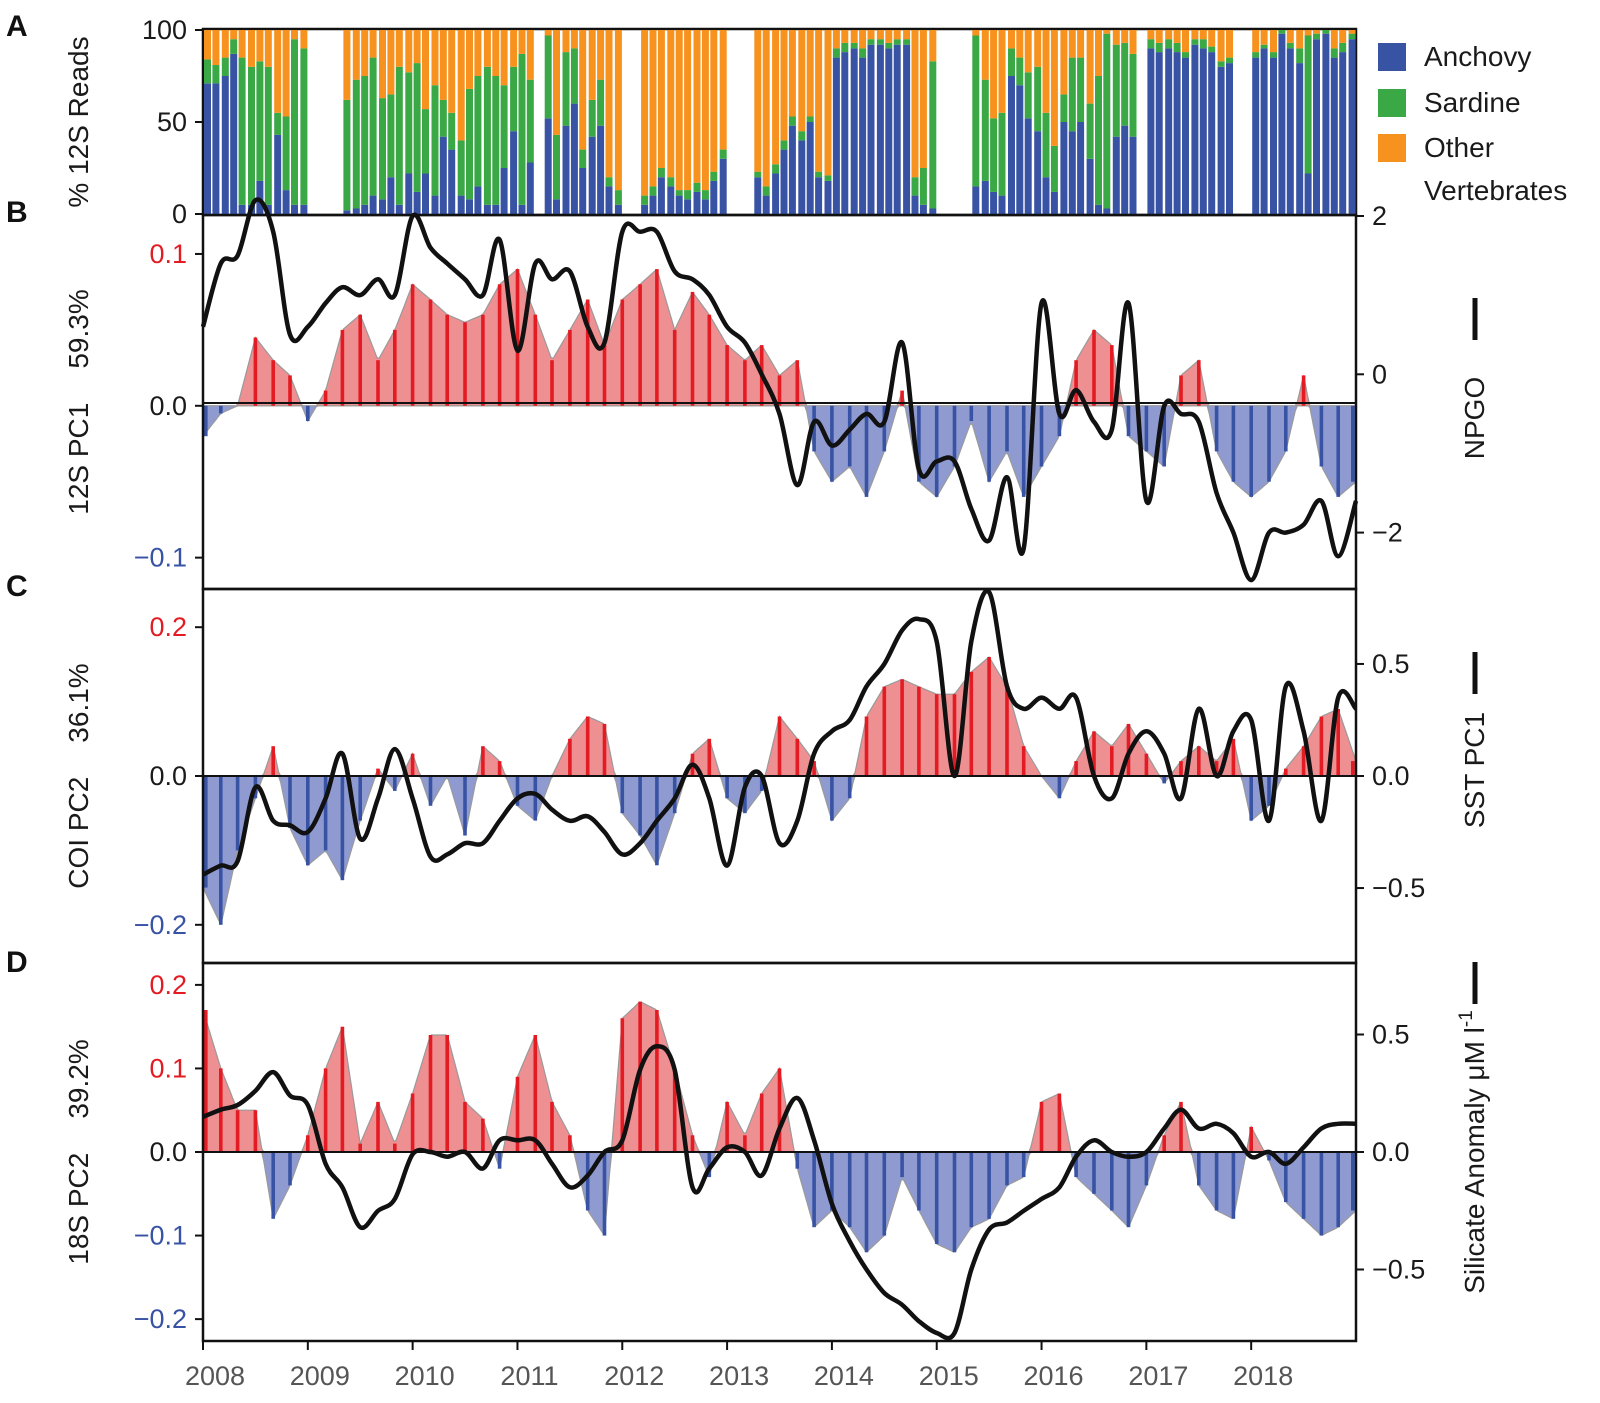 The height and width of the screenshot is (1403, 1600). Describe the element at coordinates (1477, 56) in the screenshot. I see `legend-label-anchovy: Anchovy` at that location.